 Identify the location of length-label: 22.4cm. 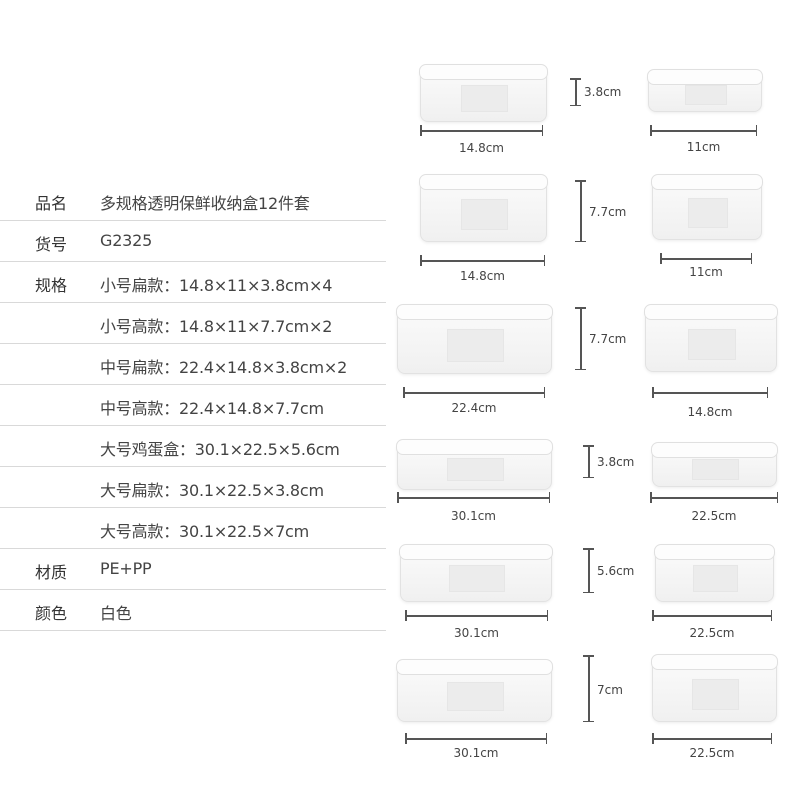
(474, 408).